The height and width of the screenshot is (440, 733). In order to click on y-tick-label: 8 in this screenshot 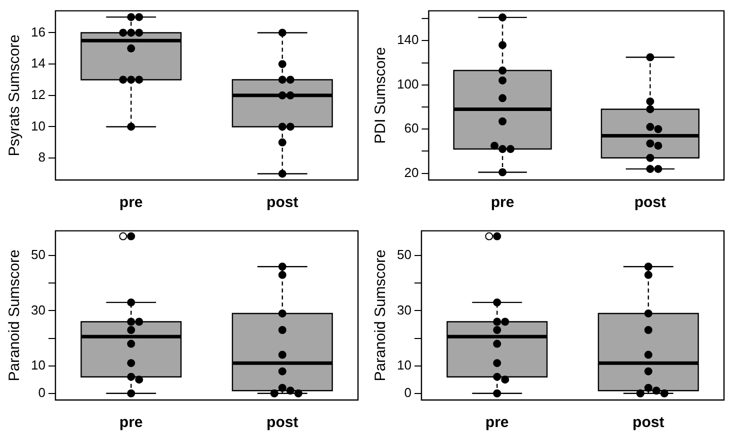, I will do `click(42, 157)`.